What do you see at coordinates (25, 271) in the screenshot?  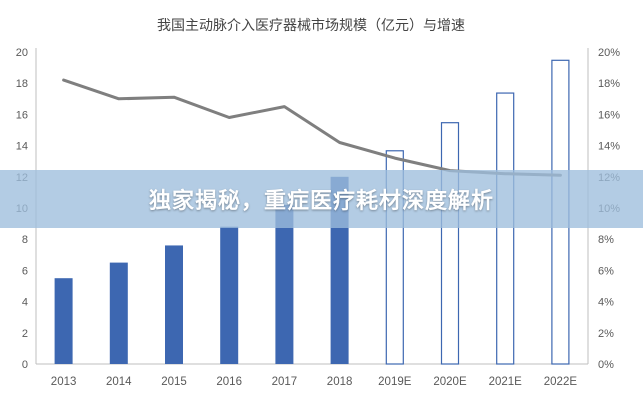 I see `y-tick-left-label: 6` at bounding box center [25, 271].